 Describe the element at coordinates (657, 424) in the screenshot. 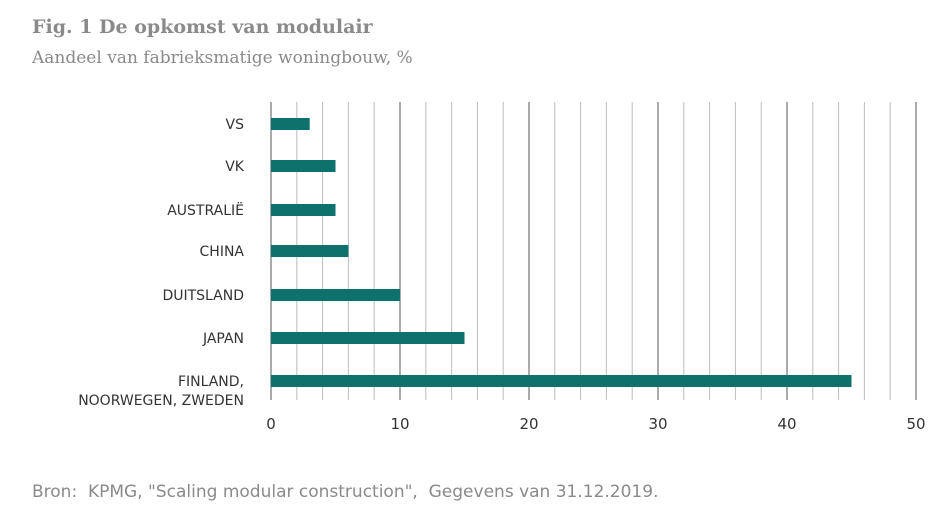

I see `x-tick-label: 30` at that location.